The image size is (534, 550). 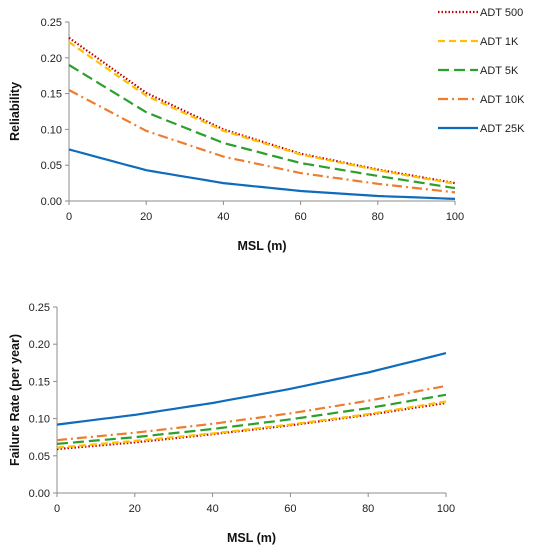 What do you see at coordinates (51, 130) in the screenshot?
I see `top-y-tick-label: 0.10` at bounding box center [51, 130].